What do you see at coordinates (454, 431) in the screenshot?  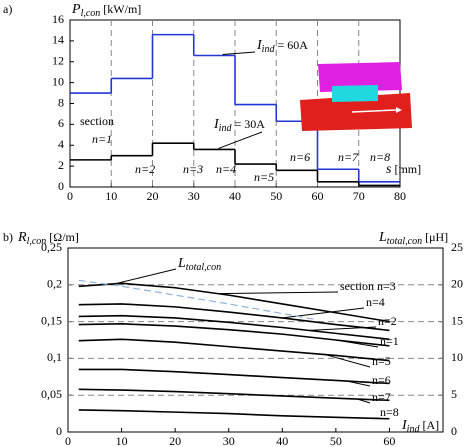 I see `y2-tick-label: 0` at bounding box center [454, 431].